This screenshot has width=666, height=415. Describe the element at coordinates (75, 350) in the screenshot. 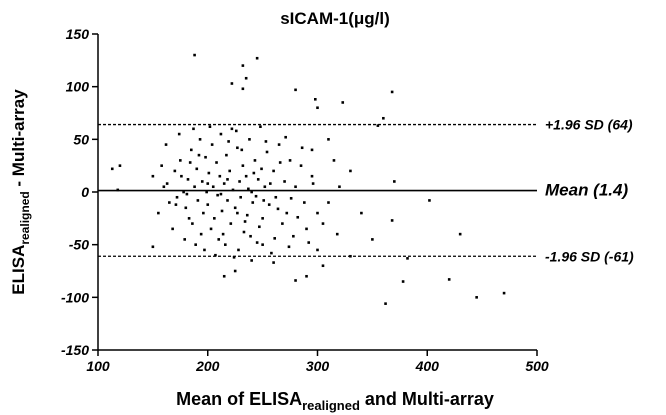

I see `y-tick-label: -150` at that location.